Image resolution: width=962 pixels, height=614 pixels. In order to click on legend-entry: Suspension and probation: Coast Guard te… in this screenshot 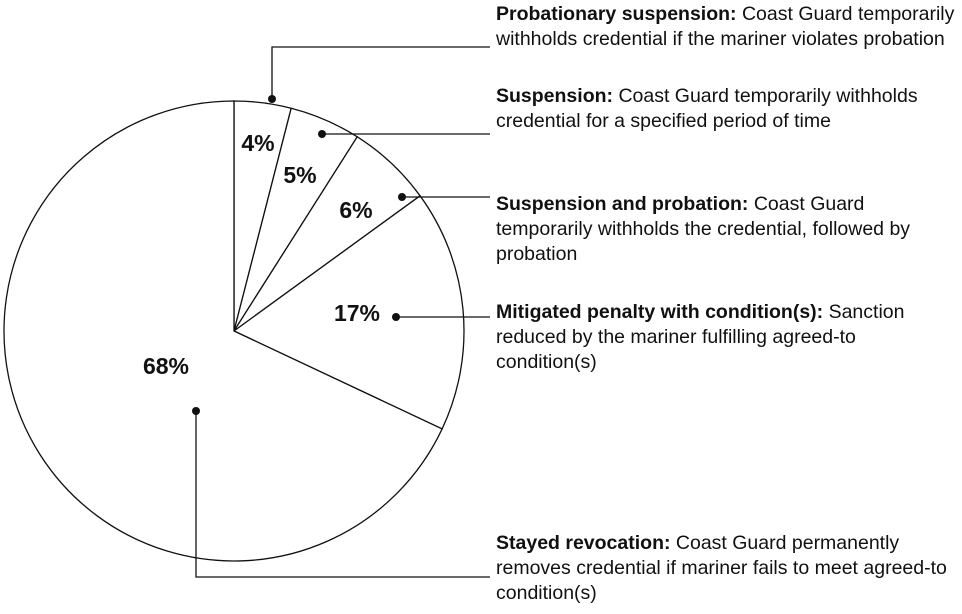, I will do `click(729, 229)`.